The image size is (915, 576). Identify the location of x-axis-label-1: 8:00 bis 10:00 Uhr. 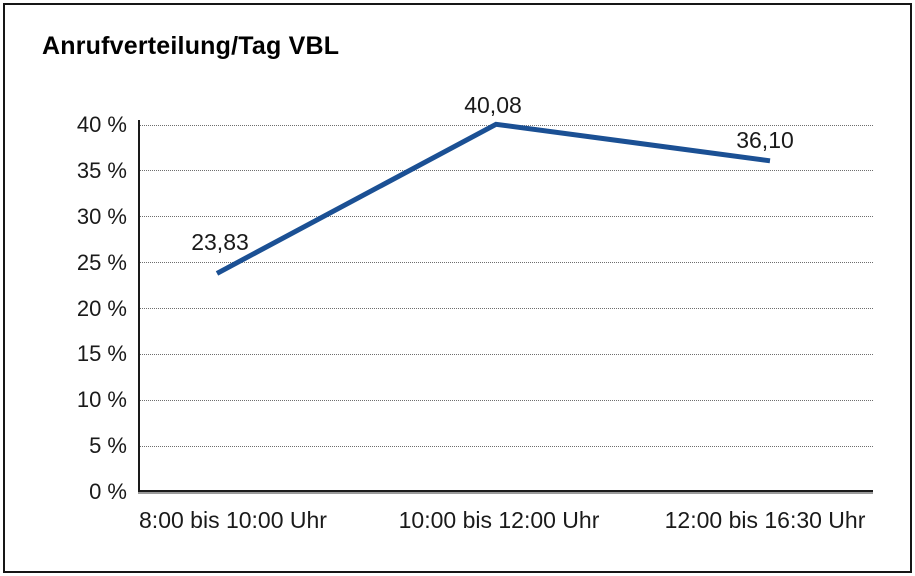
(233, 520).